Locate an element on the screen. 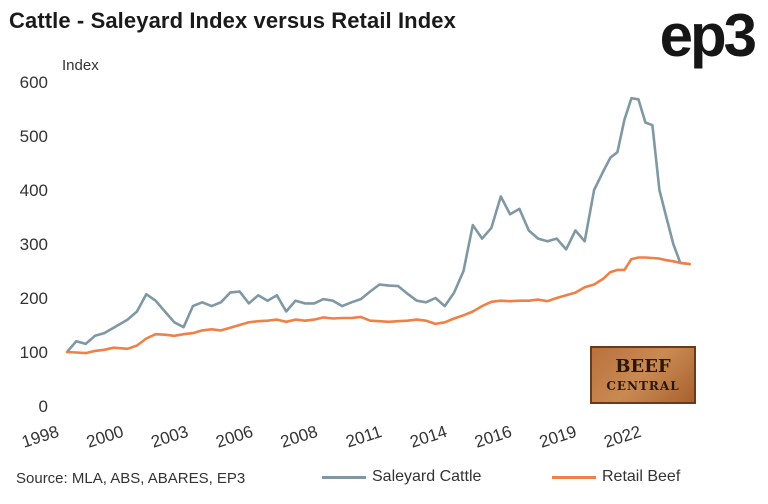  x-tick-label: 2019 is located at coordinates (558, 437).